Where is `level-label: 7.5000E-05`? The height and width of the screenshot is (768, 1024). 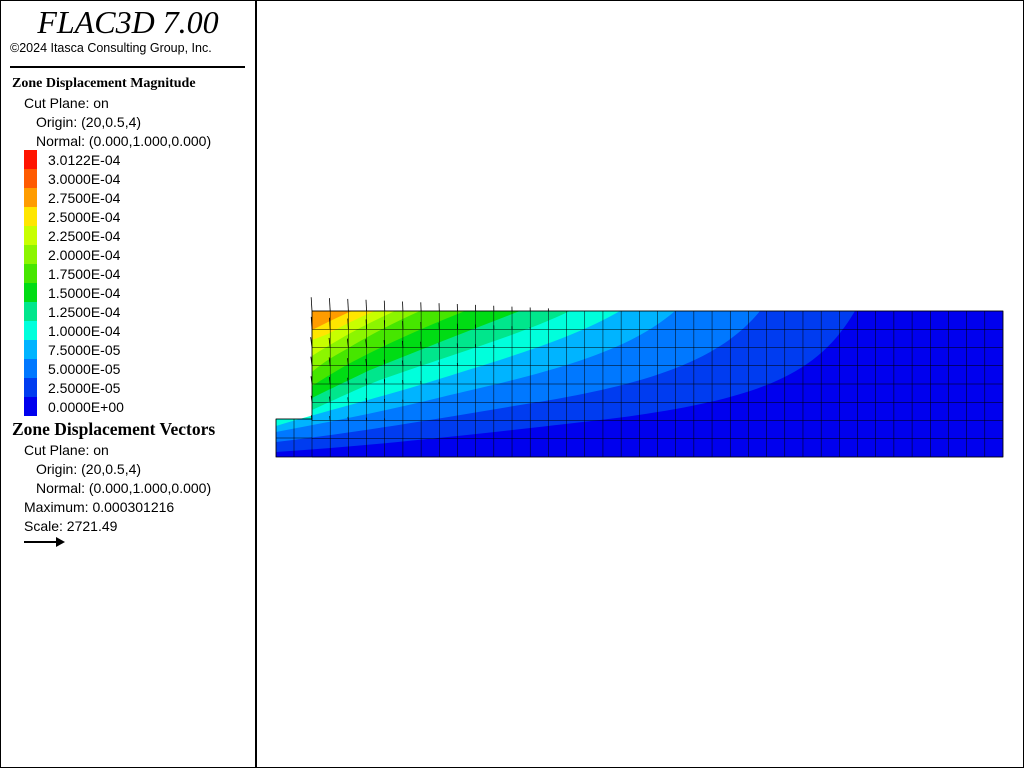 level-label: 7.5000E-05 is located at coordinates (84, 350).